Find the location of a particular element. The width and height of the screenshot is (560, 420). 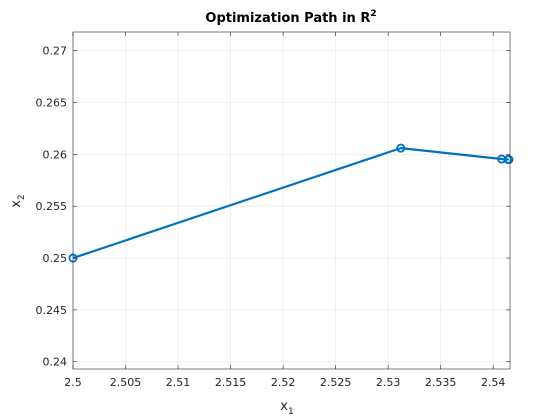

x-tick-label: 2.53 is located at coordinates (388, 382).